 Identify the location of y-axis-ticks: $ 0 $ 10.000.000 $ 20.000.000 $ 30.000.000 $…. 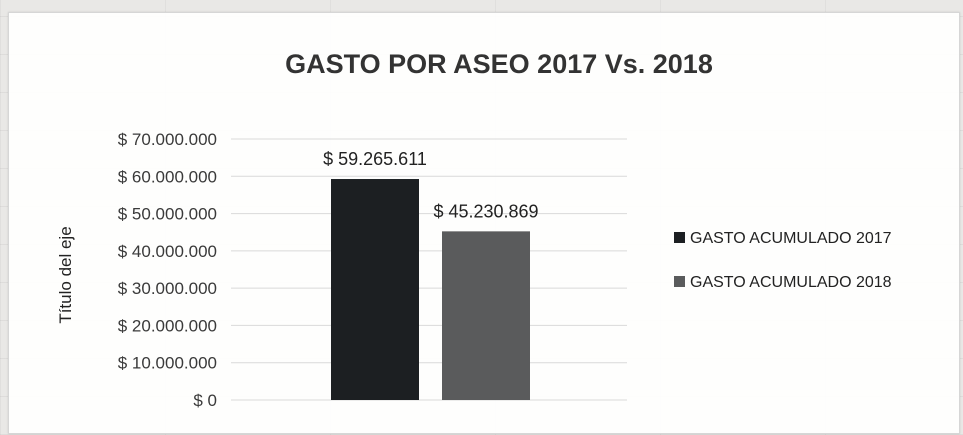
(167, 270).